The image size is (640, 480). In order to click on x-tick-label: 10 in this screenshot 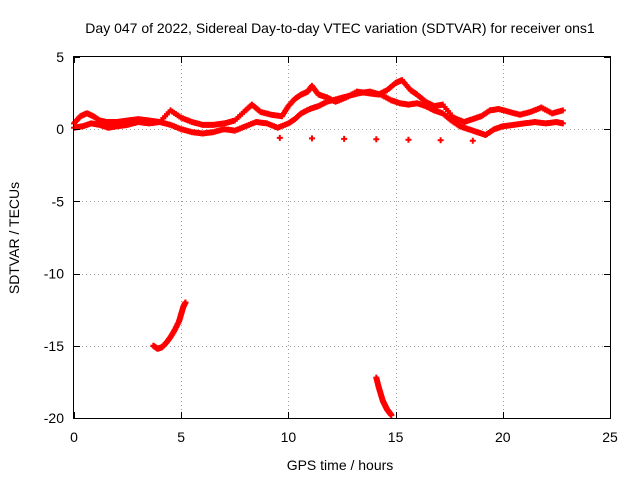, I will do `click(289, 437)`.